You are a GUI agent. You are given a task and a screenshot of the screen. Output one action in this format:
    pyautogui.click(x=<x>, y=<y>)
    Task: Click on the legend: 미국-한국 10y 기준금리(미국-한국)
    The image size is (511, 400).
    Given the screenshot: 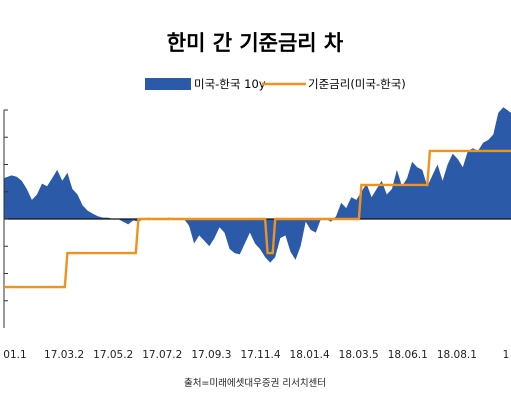 What is the action you would take?
    pyautogui.click(x=275, y=84)
    